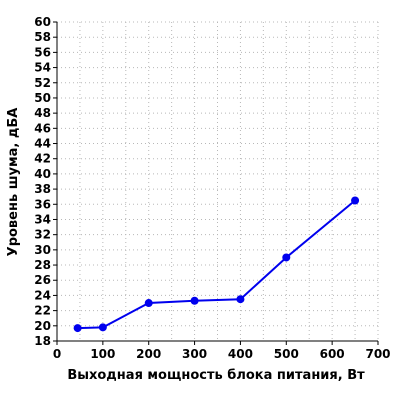 This screenshot has width=400, height=400. Describe the element at coordinates (42, 295) in the screenshot. I see `y-tick-label: 24` at that location.